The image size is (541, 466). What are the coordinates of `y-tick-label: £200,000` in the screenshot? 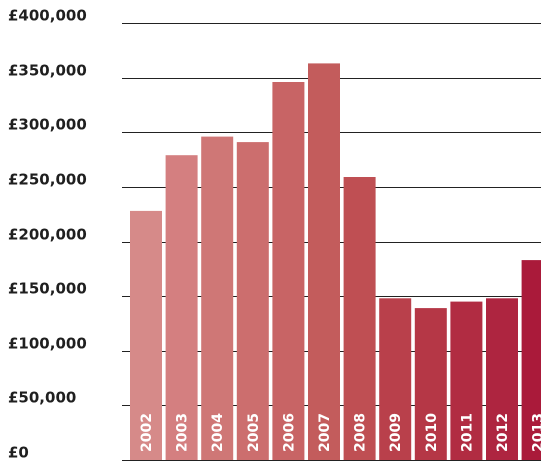 It's located at (47, 235).